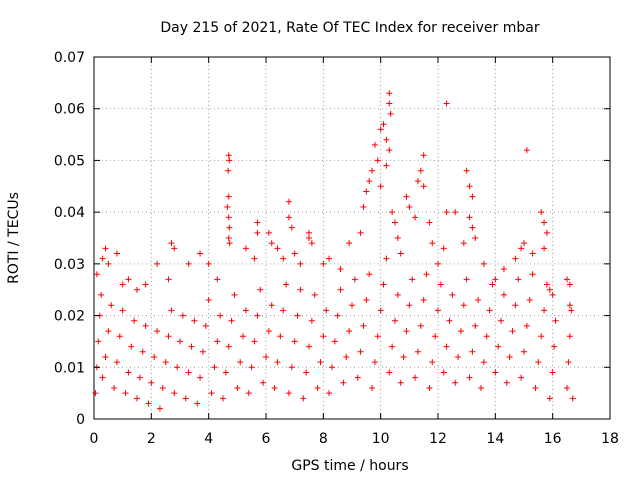 The image size is (640, 480). Describe the element at coordinates (69, 368) in the screenshot. I see `y-tick-label: 0.01` at that location.